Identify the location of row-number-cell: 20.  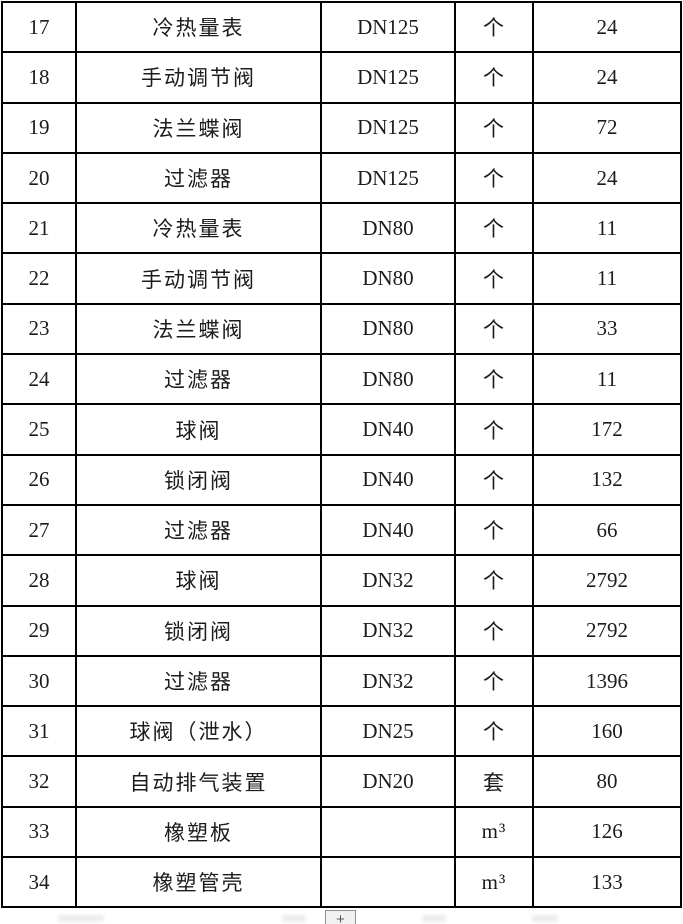
(39, 178).